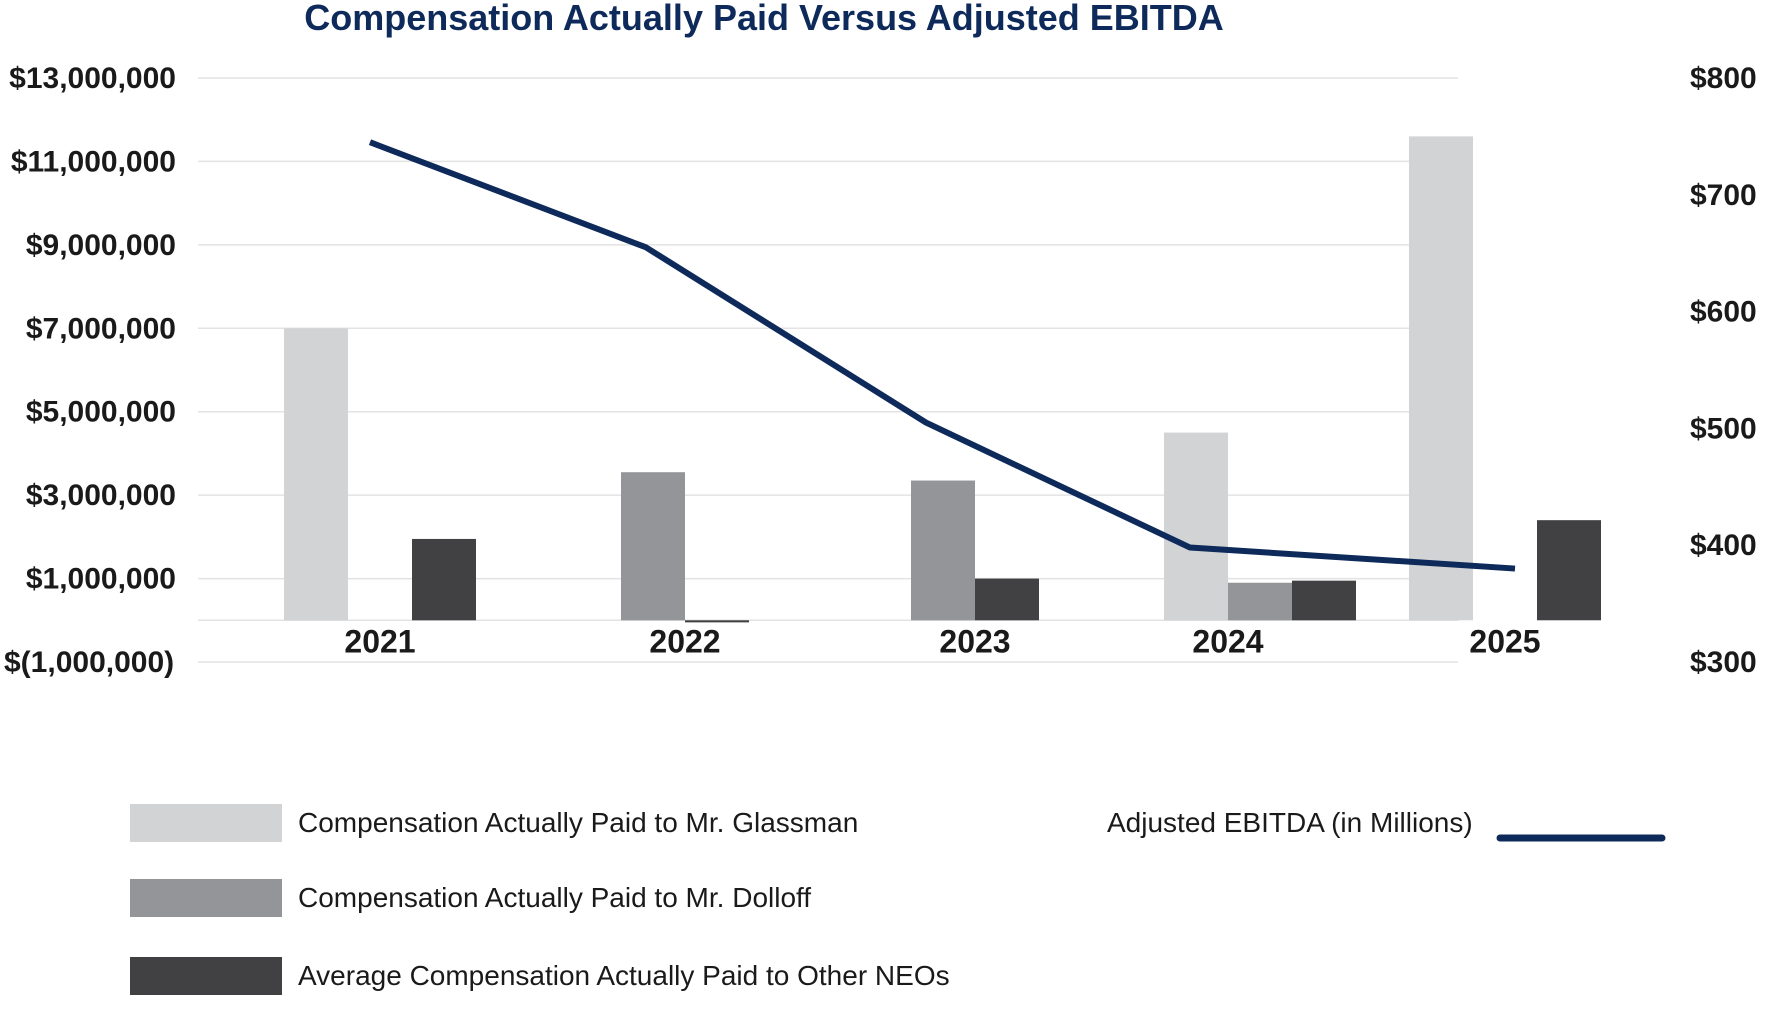  What do you see at coordinates (974, 641) in the screenshot?
I see `x-tick-label: 2023` at bounding box center [974, 641].